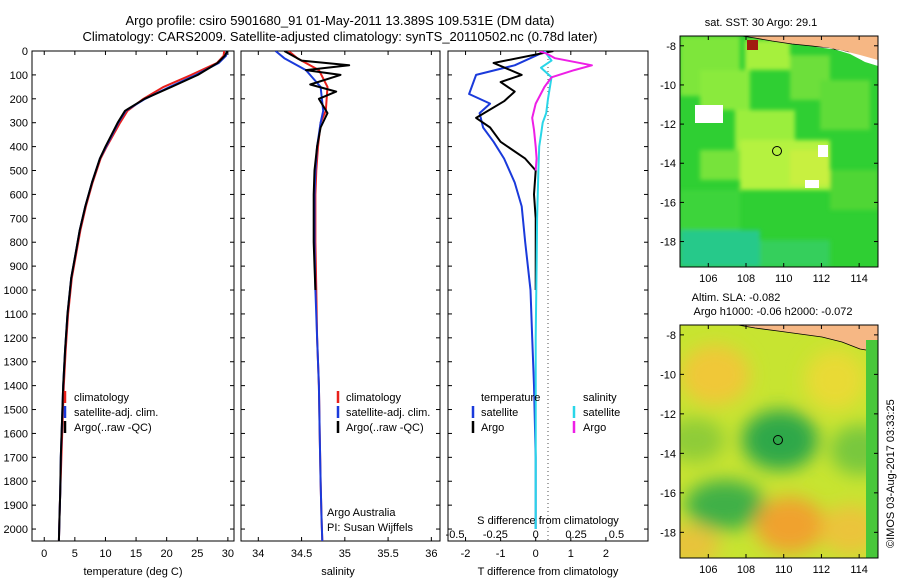 This screenshot has height=580, width=900. What do you see at coordinates (668, 203) in the screenshot?
I see `sst-map-tick-label: -16` at bounding box center [668, 203].